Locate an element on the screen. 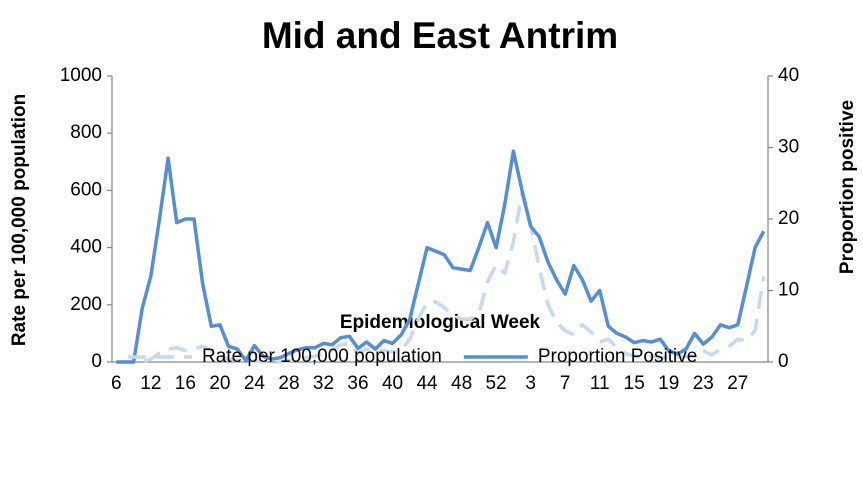 The image size is (863, 486). x-tick-label: 15 is located at coordinates (634, 383).